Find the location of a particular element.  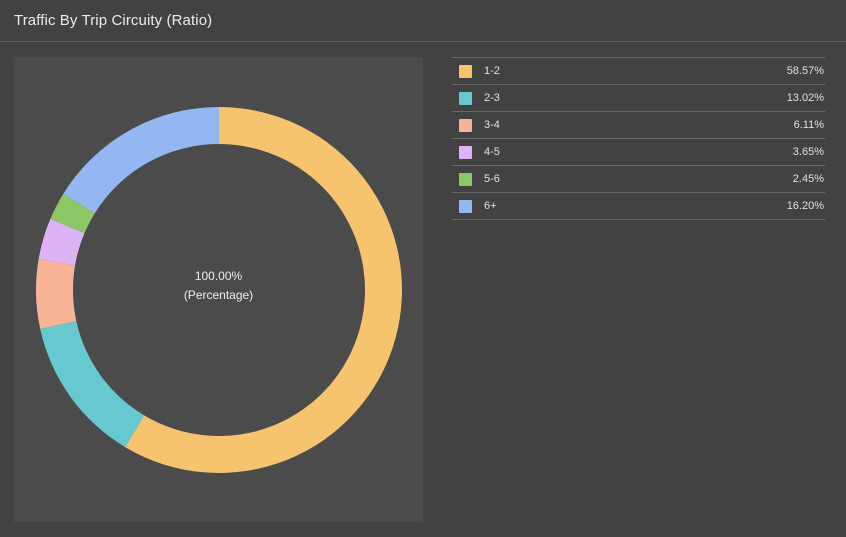

legend-item: 1-2 58.57% is located at coordinates (638, 71).